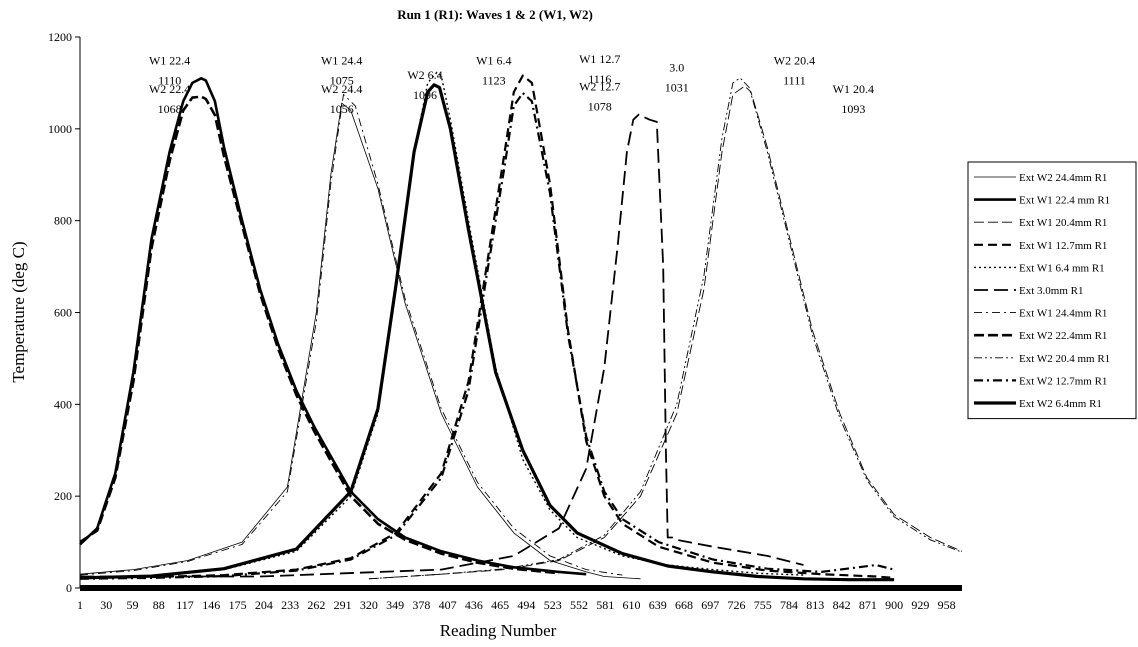 This screenshot has width=1138, height=647. What do you see at coordinates (677, 87) in the screenshot?
I see `peak-annotation: 1031` at bounding box center [677, 87].